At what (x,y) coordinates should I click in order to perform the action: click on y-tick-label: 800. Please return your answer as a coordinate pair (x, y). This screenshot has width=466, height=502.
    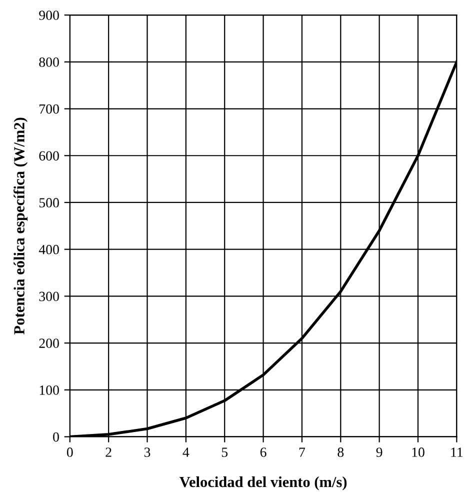
    Looking at the image, I should click on (49, 62).